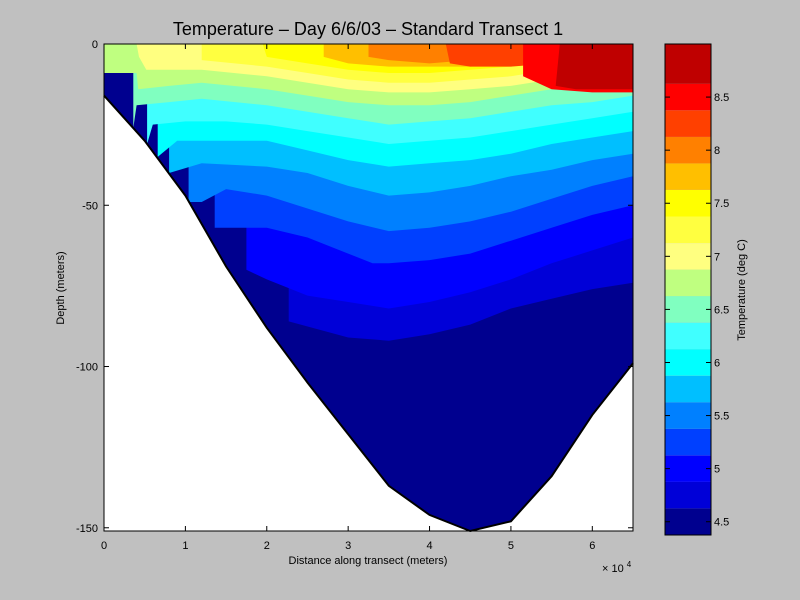  I want to click on x-tick-label: 6, so click(592, 546).